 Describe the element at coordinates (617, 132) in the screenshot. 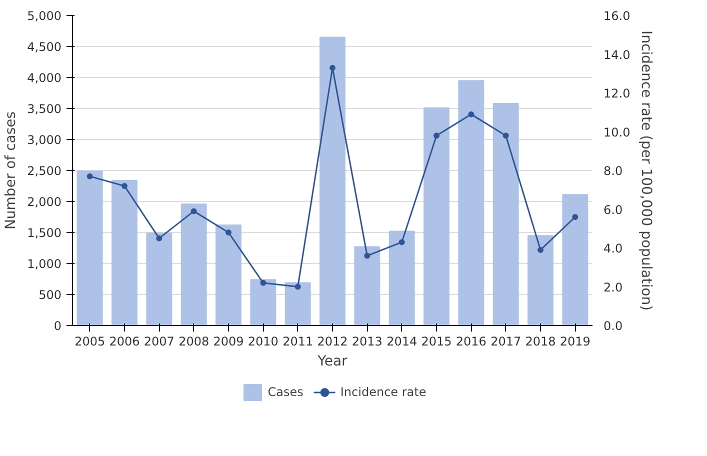

I see `y2-tick-label: 10.0` at that location.